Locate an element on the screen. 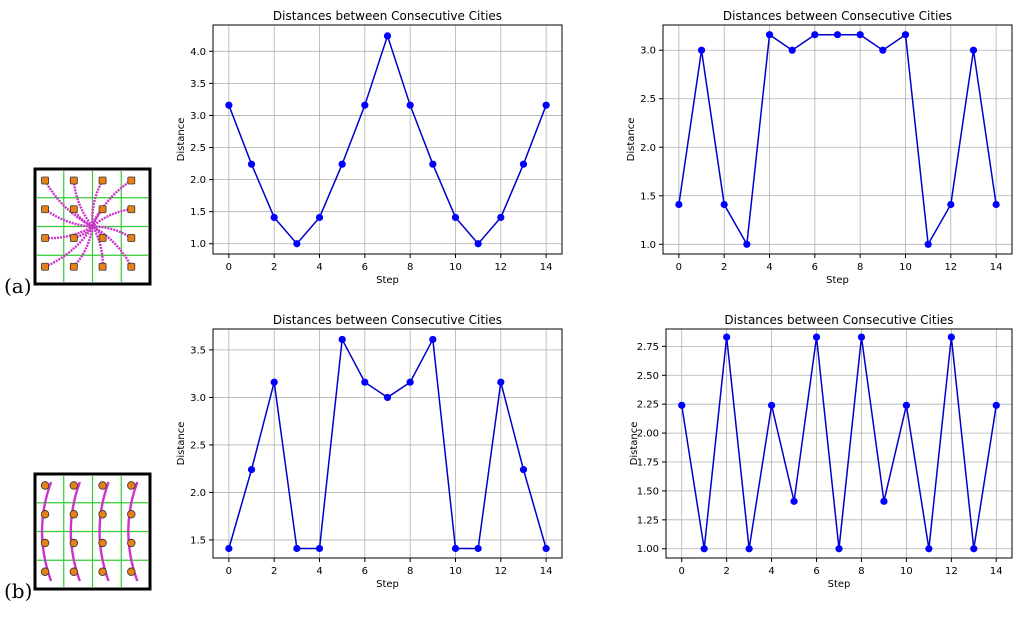  y-tick-label: 3.5 is located at coordinates (198, 84).